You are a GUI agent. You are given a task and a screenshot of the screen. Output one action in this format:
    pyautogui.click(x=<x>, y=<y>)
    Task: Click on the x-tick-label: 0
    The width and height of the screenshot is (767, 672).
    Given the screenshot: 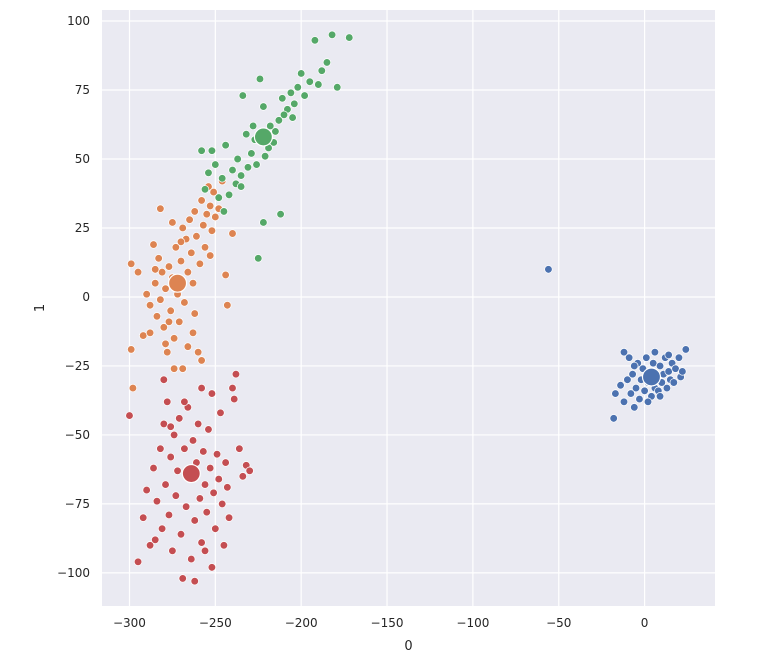 What is the action you would take?
    pyautogui.click(x=645, y=623)
    